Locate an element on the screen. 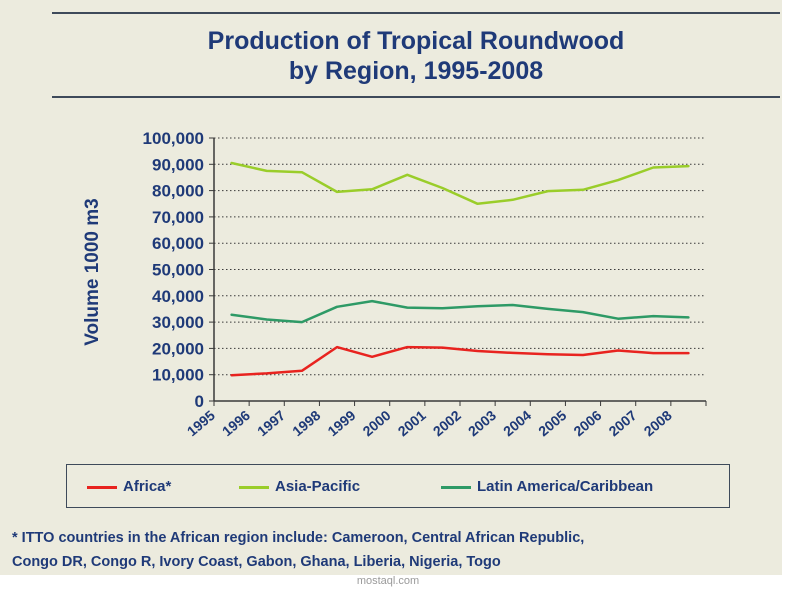  legend-label-africa: Africa* is located at coordinates (147, 486).